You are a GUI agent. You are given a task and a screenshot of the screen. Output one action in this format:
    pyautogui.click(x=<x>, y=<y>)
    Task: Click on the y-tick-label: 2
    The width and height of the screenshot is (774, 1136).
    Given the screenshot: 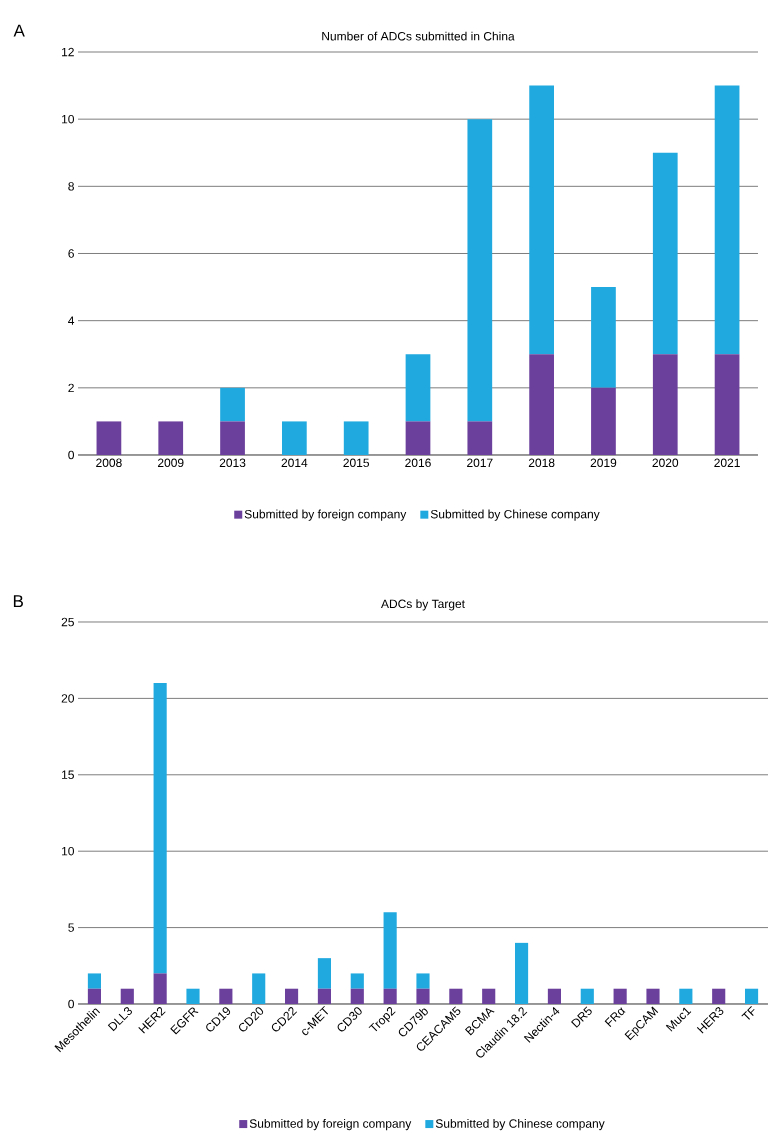 What is the action you would take?
    pyautogui.click(x=71, y=388)
    